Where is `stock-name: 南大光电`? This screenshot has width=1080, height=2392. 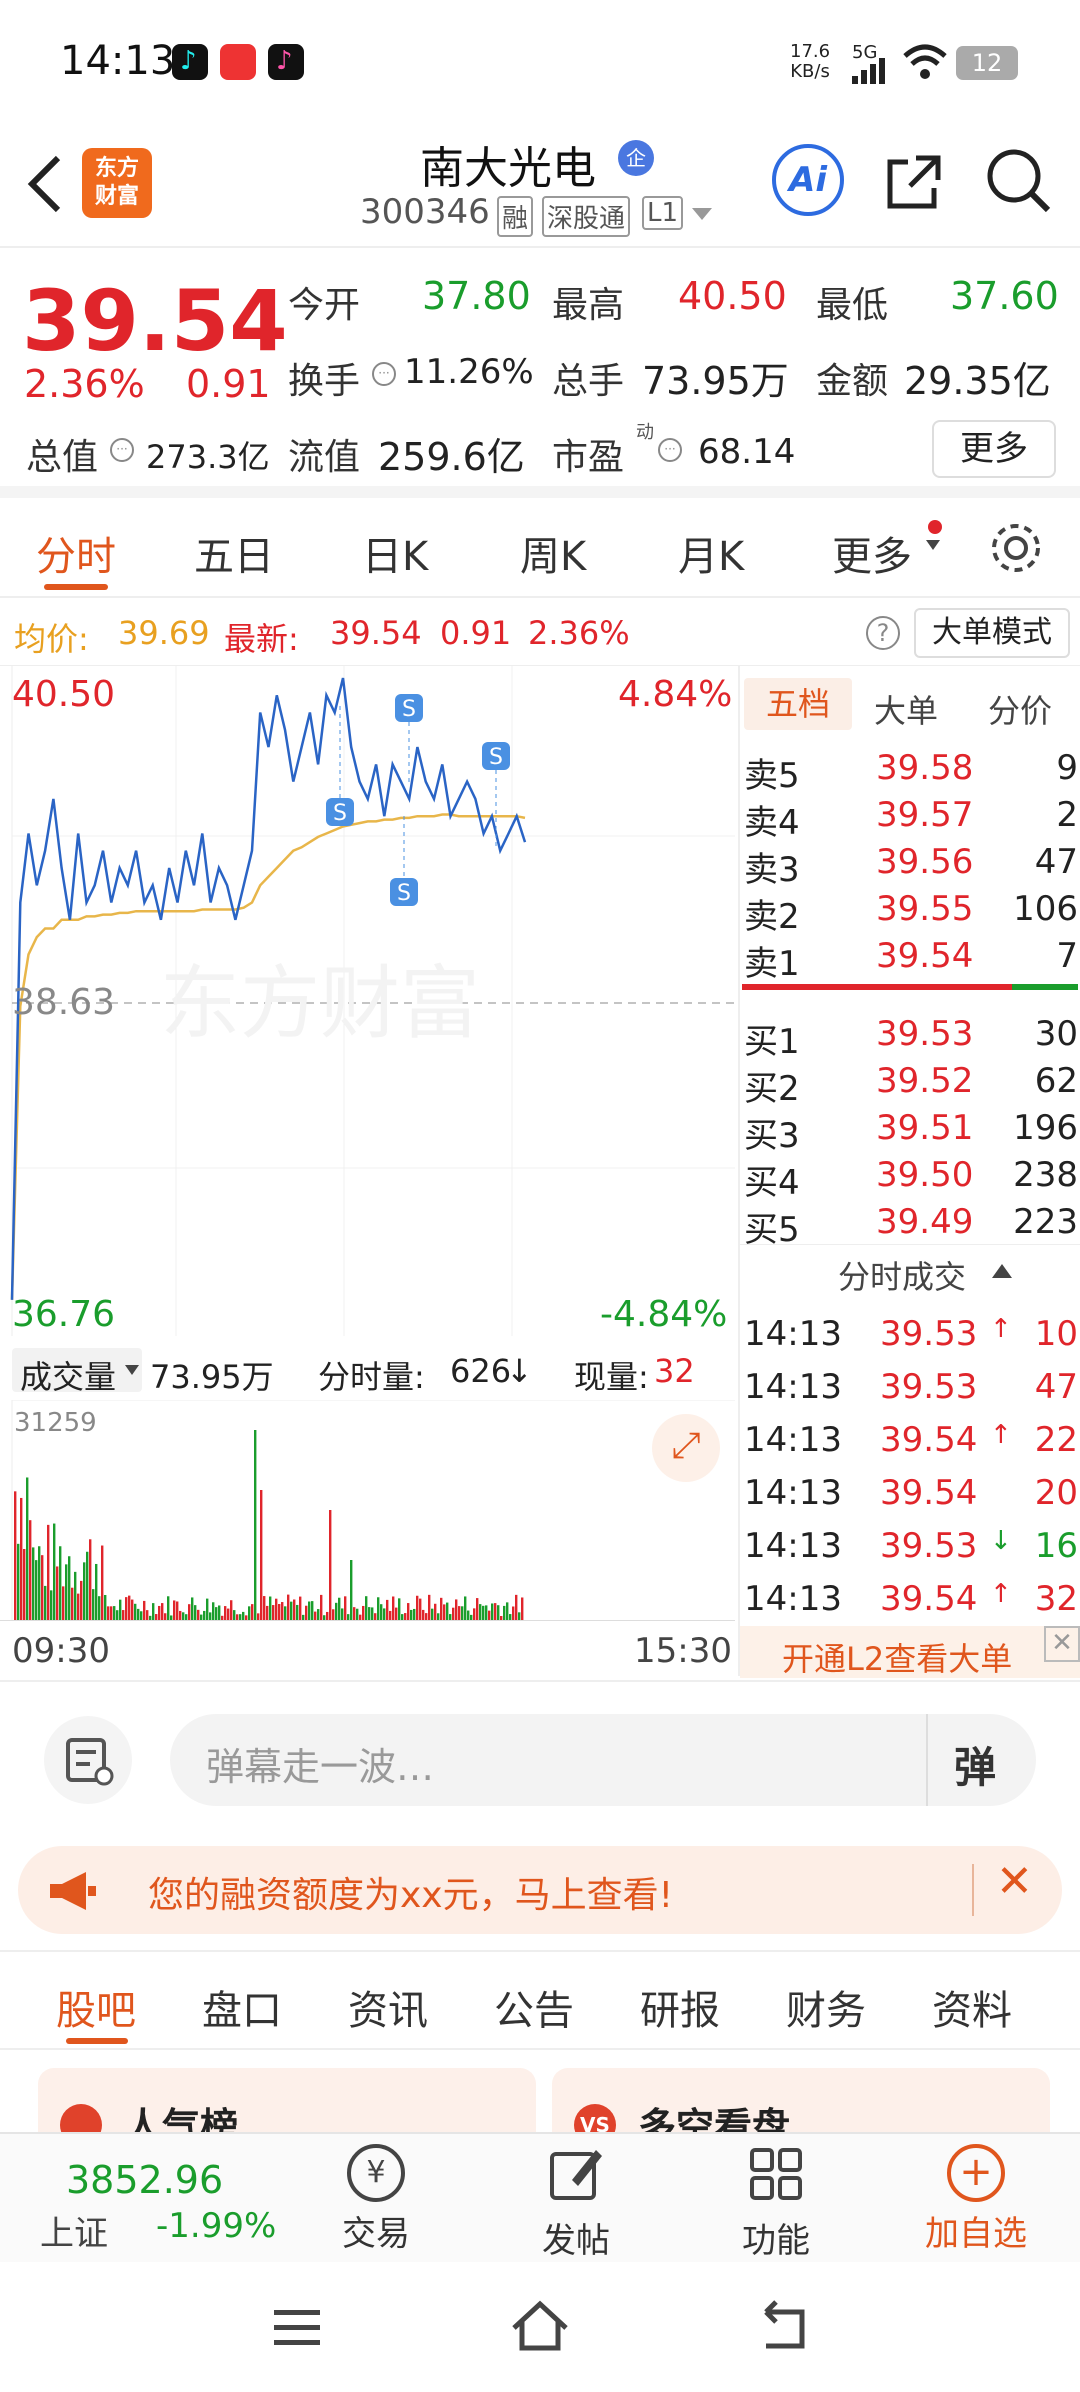
stock-name: 南大光电 is located at coordinates (508, 168).